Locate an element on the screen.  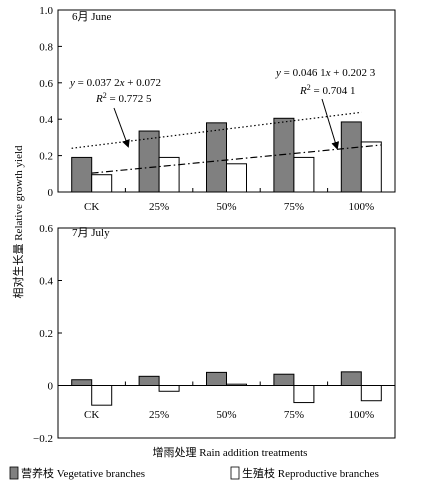
eq-const: + 0.072 is located at coordinates (143, 83).